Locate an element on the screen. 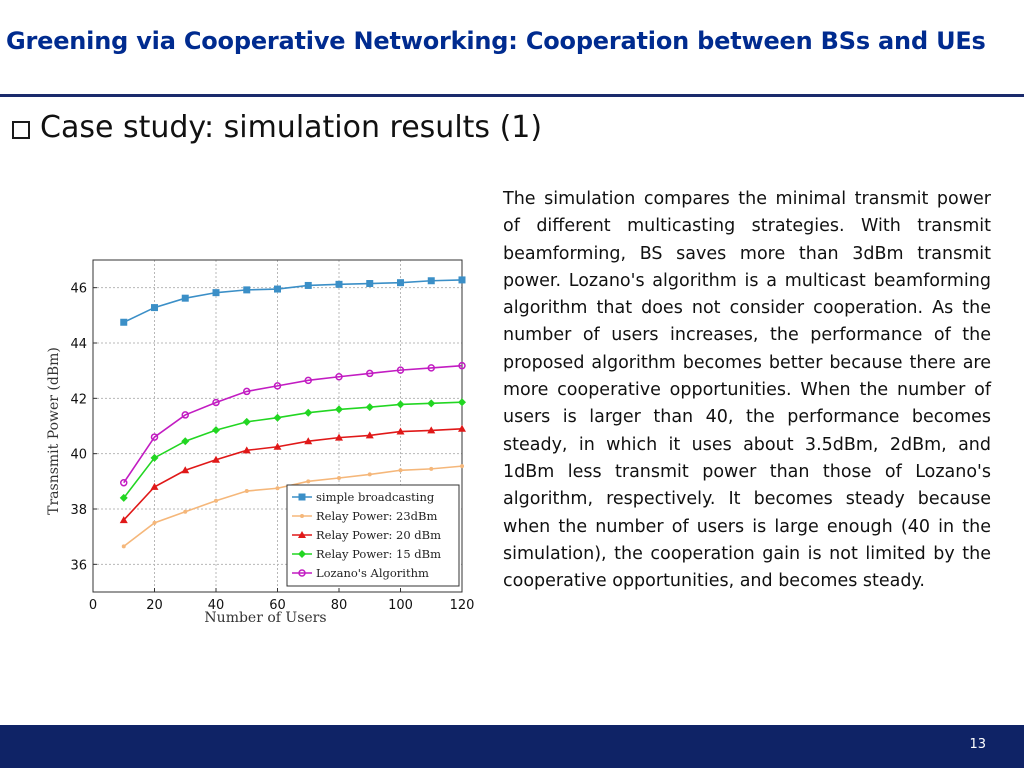 This screenshot has height=768, width=1024. legend-label: Relay Power: 20 dBm is located at coordinates (378, 535).